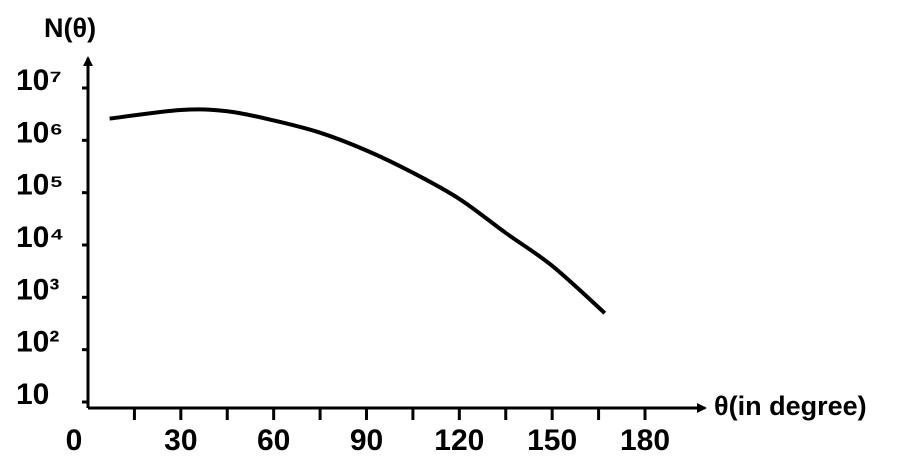  Describe the element at coordinates (70, 28) in the screenshot. I see `y-axis-label: N(θ)` at that location.